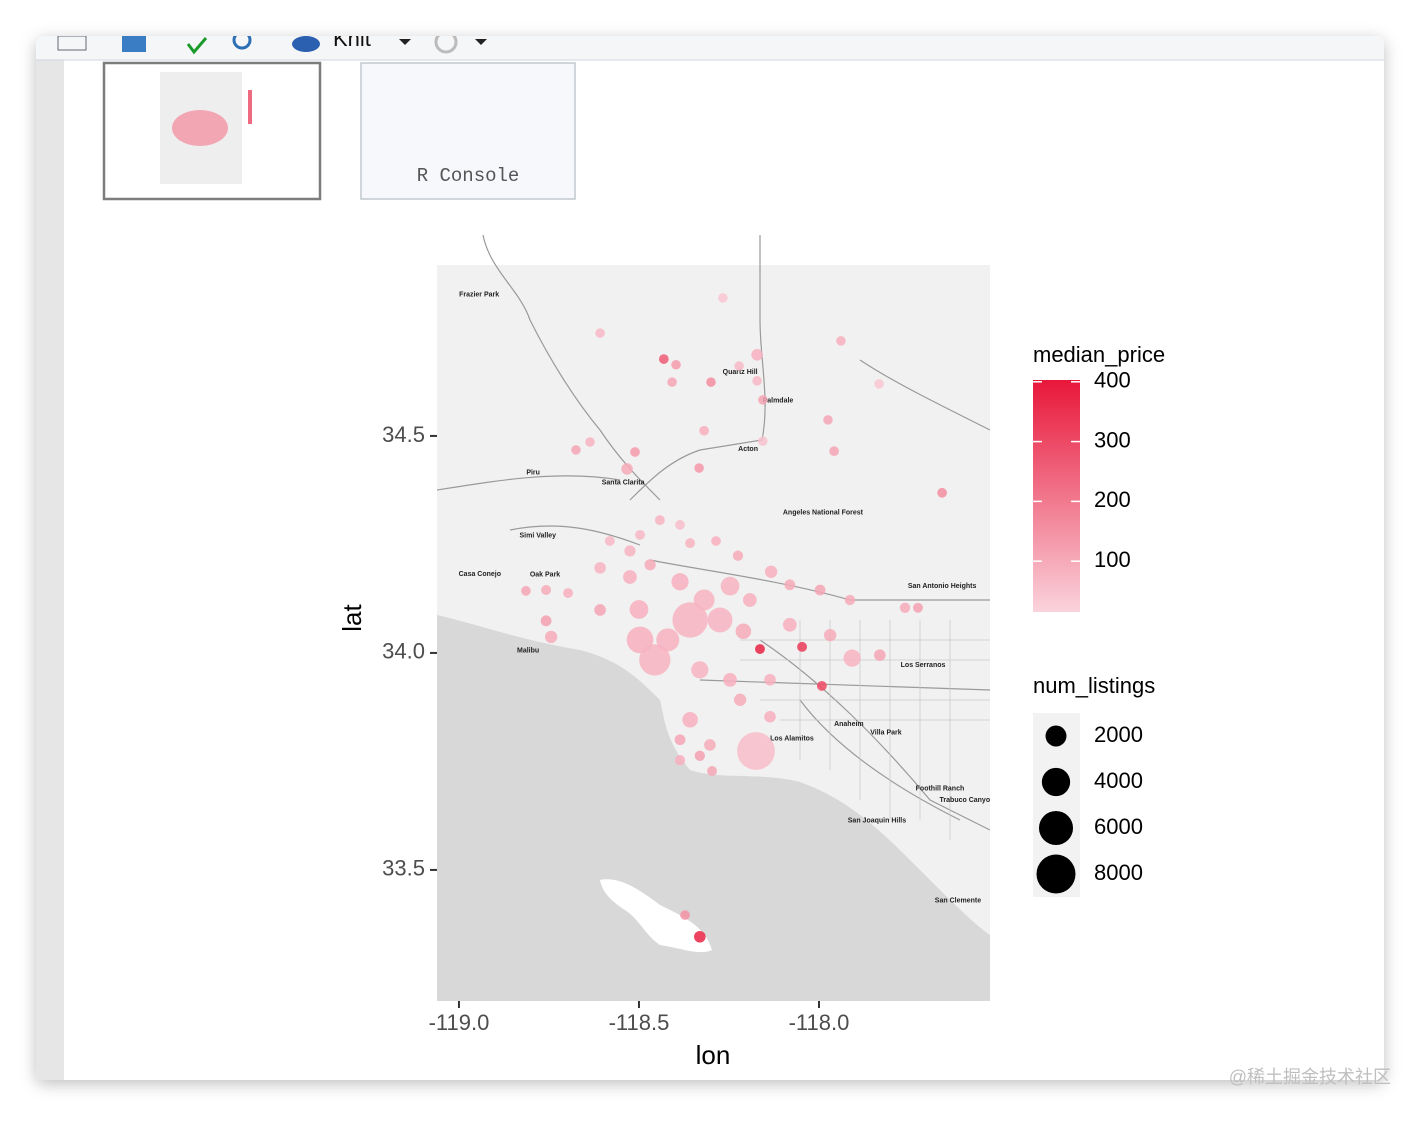 The image size is (1420, 1121). Describe the element at coordinates (1056, 496) in the screenshot. I see `color-bar` at that location.